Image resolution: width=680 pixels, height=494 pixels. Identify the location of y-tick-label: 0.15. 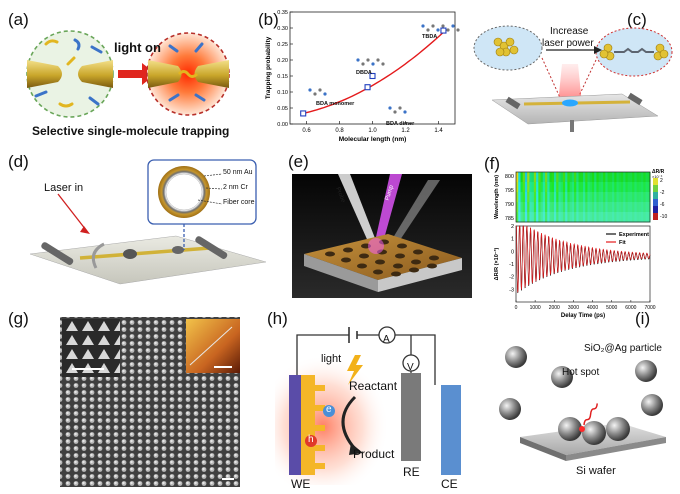
(282, 77).